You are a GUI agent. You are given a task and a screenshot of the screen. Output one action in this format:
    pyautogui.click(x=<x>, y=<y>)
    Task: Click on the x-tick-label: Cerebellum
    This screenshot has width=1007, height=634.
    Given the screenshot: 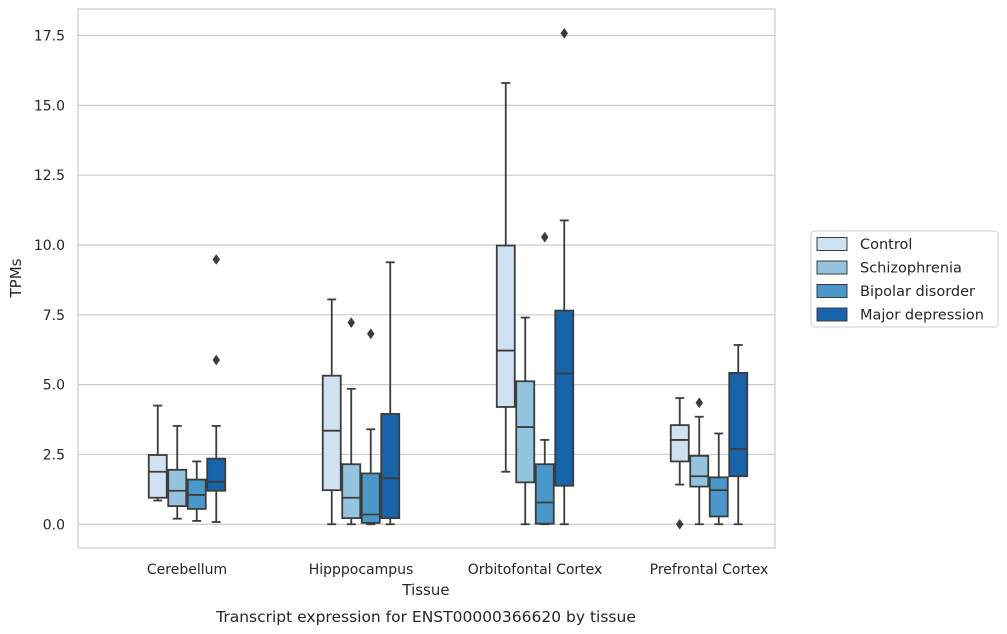 What is the action you would take?
    pyautogui.click(x=187, y=570)
    